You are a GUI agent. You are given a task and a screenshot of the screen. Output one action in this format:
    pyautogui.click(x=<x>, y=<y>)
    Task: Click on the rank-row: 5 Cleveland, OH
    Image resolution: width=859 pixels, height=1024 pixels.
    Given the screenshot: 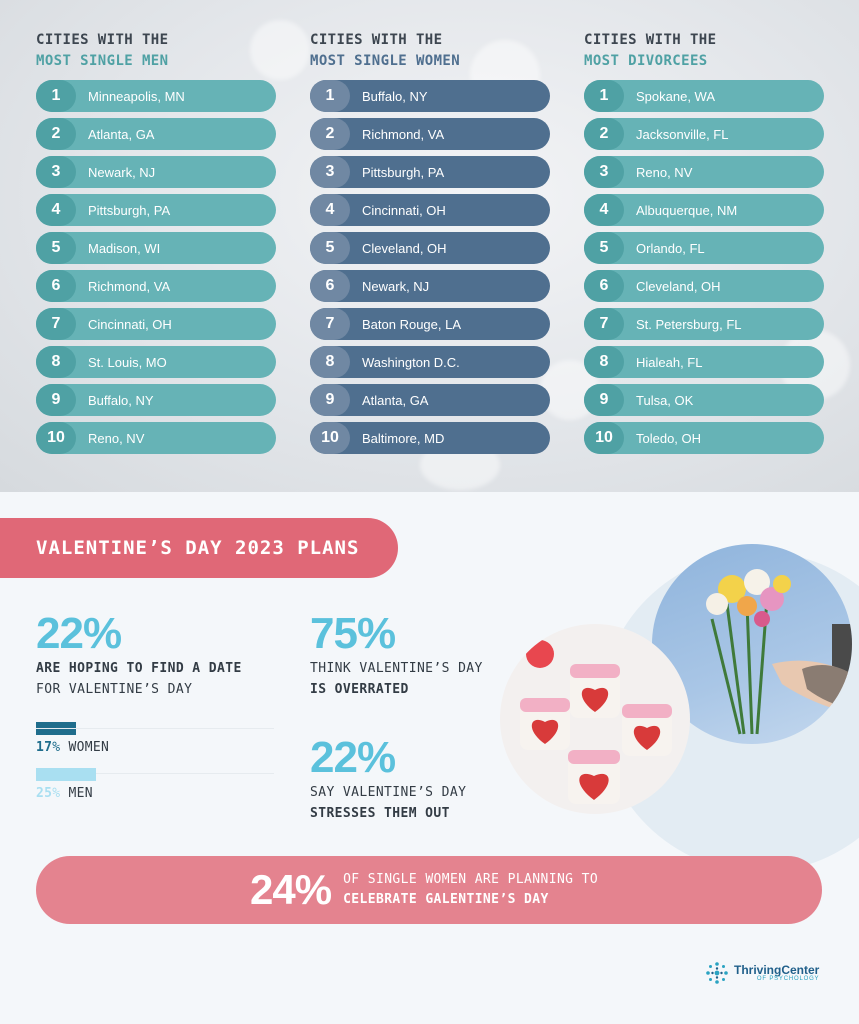 What is the action you would take?
    pyautogui.click(x=430, y=248)
    